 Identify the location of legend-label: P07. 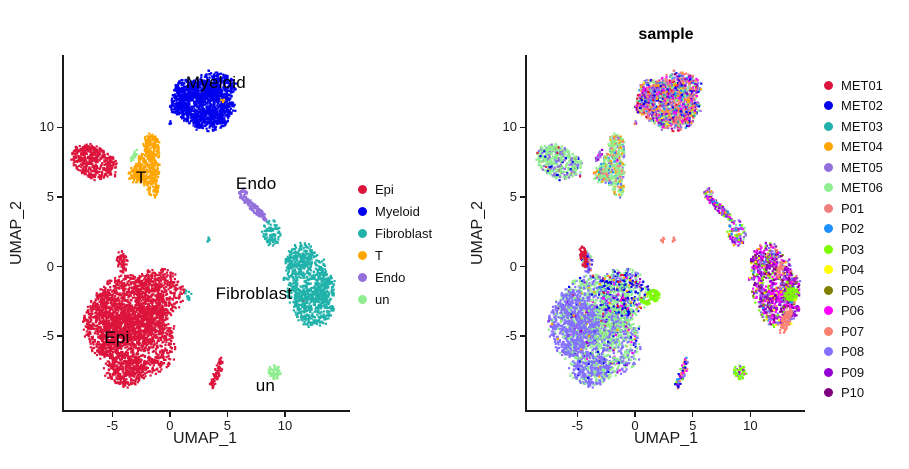
(853, 331).